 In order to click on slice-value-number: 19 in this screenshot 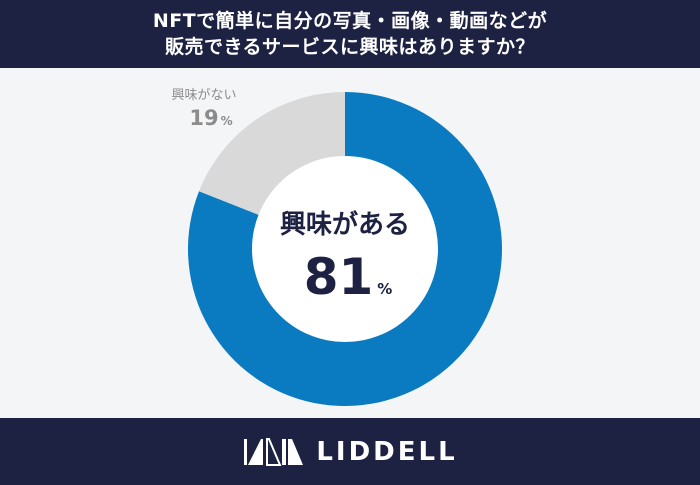, I will do `click(203, 118)`.